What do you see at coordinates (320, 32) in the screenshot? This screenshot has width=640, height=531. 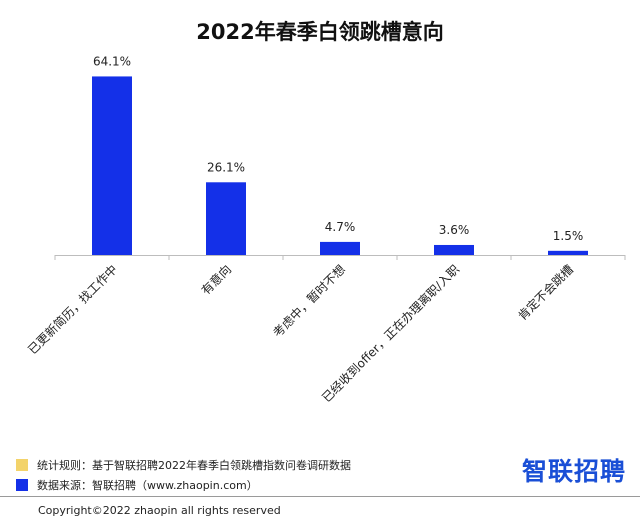 I see `chart-title: 2022年春季白领跳槽意向` at bounding box center [320, 32].